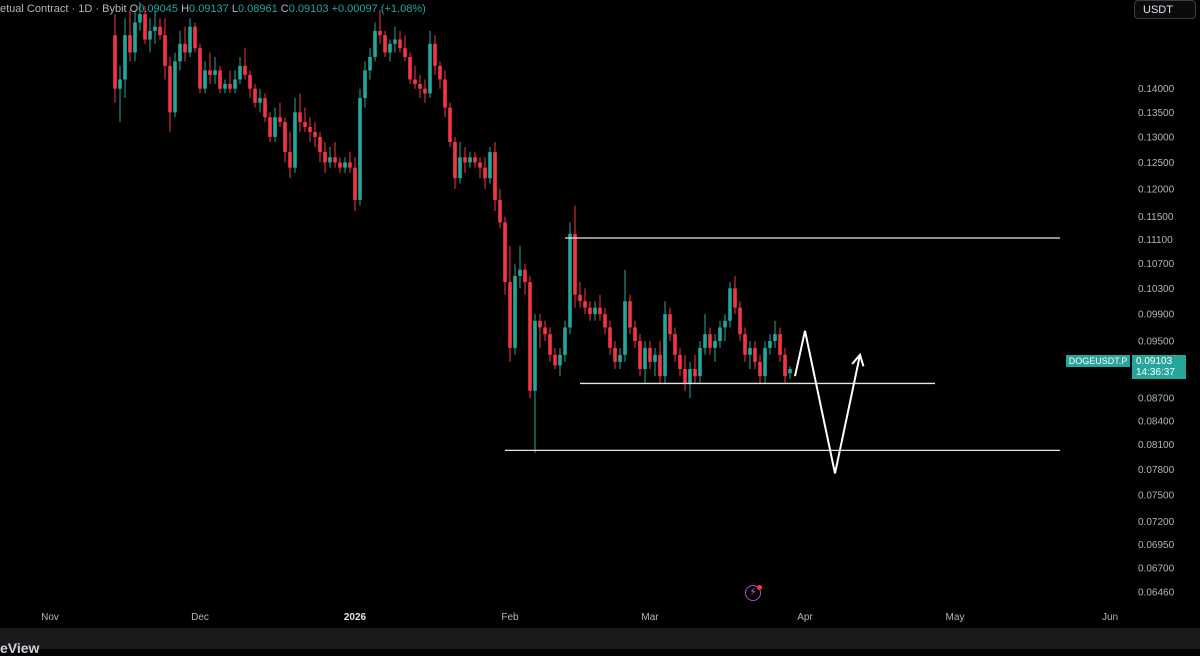  Describe the element at coordinates (510, 617) in the screenshot. I see `time-tick-label: Feb` at that location.